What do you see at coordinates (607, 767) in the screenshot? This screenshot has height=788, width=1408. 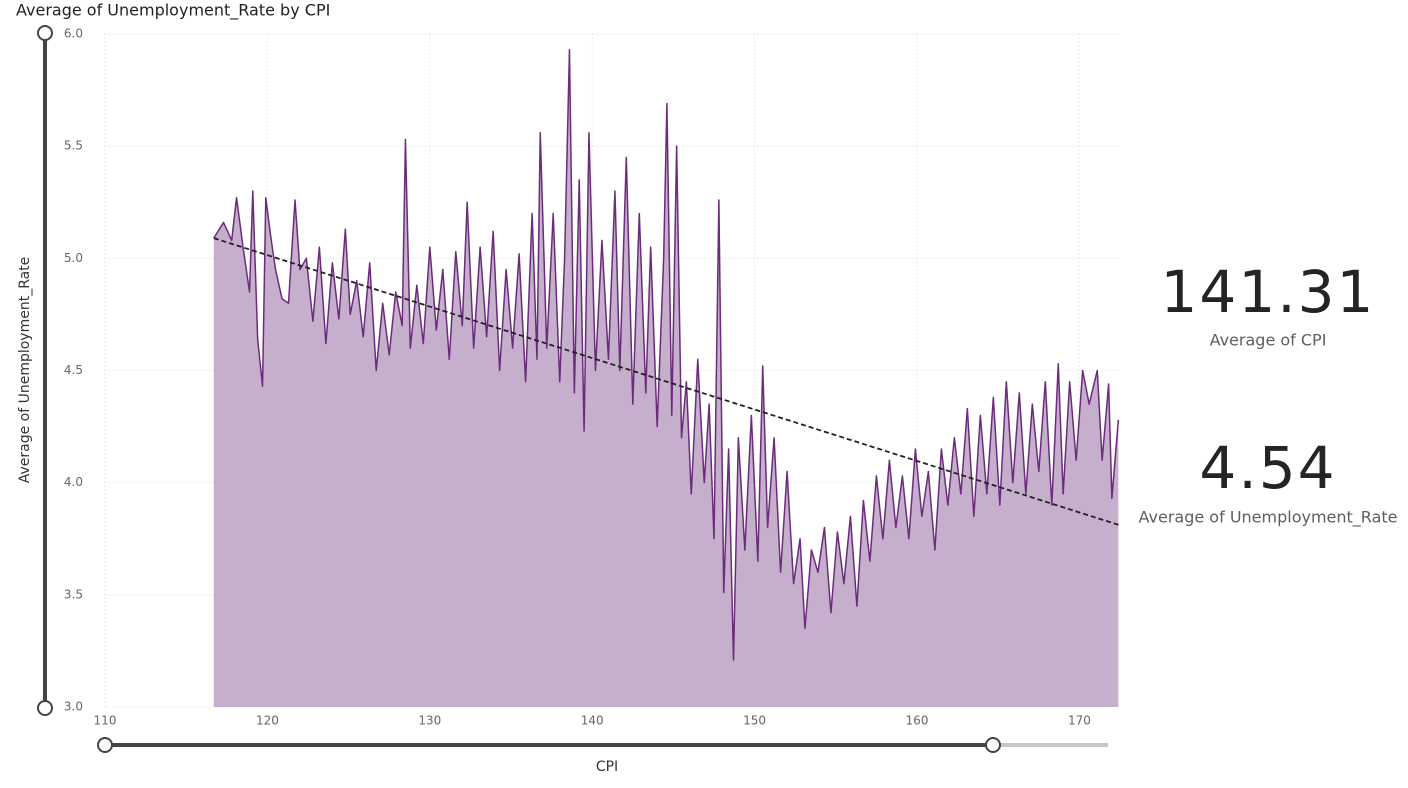 I see `x-axis-label: CPI` at bounding box center [607, 767].